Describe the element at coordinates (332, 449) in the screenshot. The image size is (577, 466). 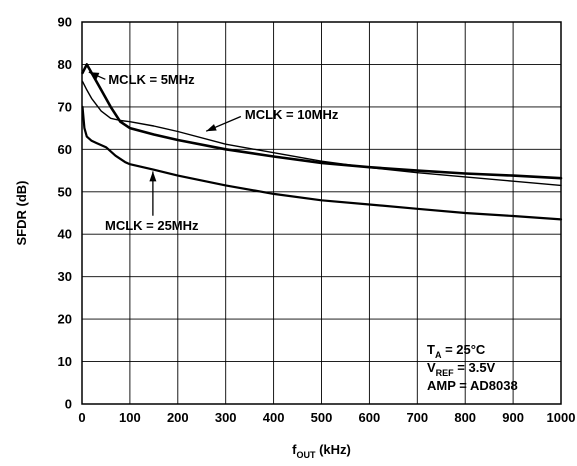
I see `x-axis-label-units: (kHz)` at that location.